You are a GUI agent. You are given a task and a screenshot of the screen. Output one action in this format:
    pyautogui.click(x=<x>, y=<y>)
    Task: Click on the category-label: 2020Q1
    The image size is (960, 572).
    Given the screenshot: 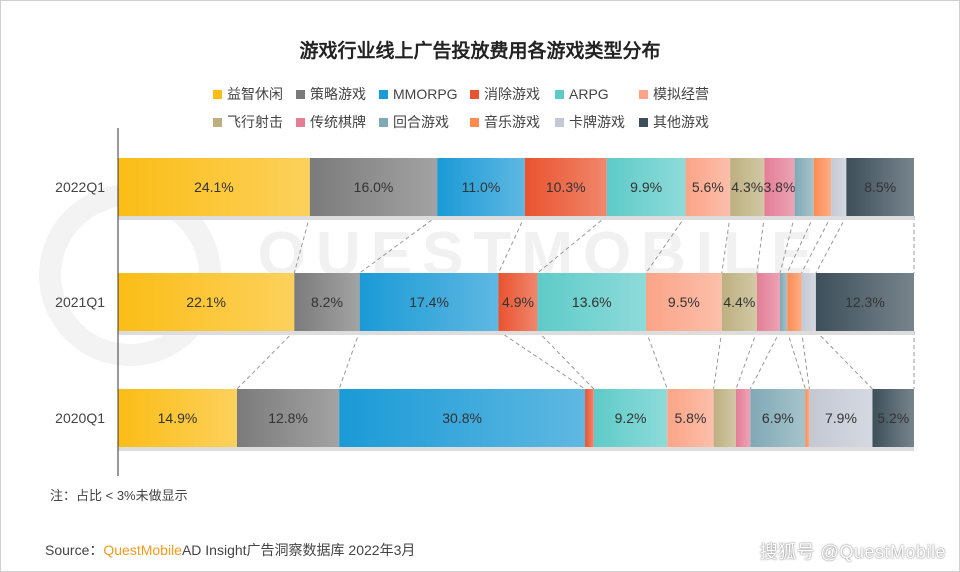 What is the action you would take?
    pyautogui.click(x=80, y=418)
    